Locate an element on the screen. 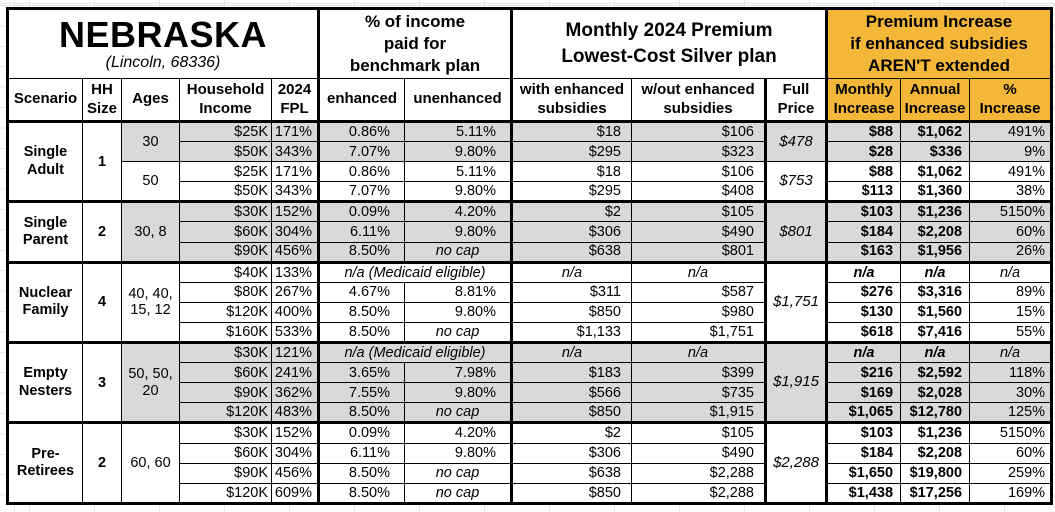 The width and height of the screenshot is (1055, 512). cell-fpl: 267% is located at coordinates (295, 292).